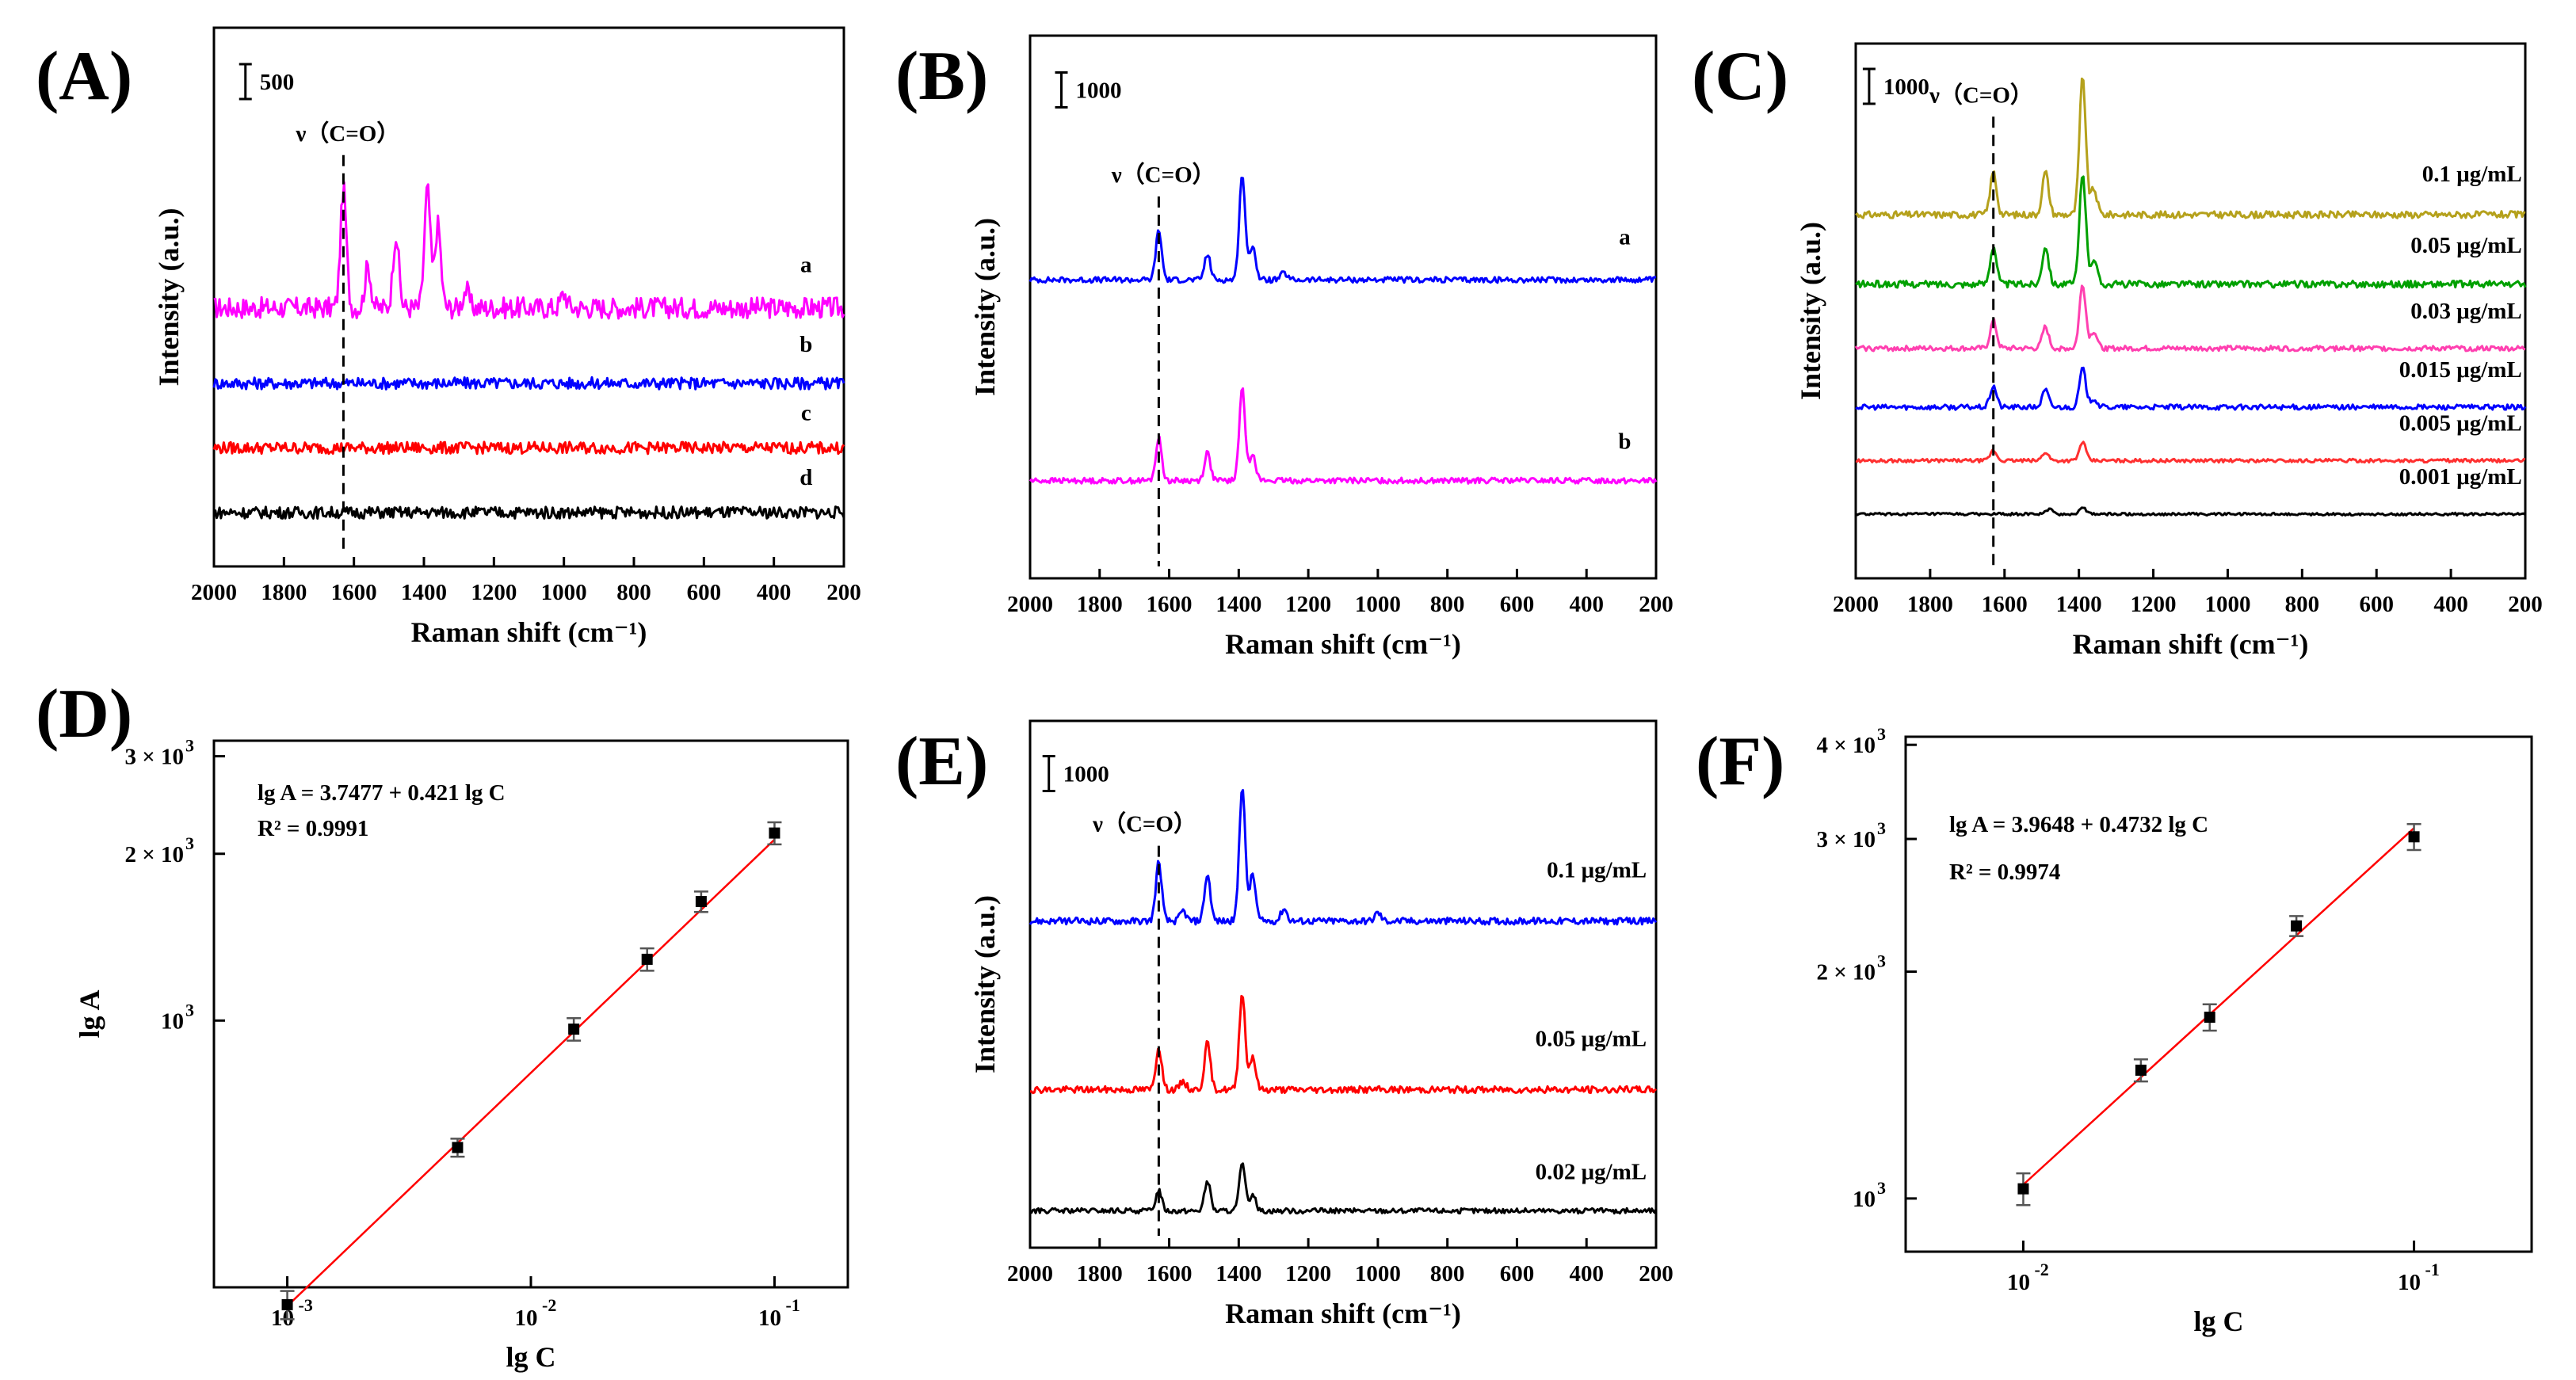 Image resolution: width=2576 pixels, height=1380 pixels. Describe the element at coordinates (84, 714) in the screenshot. I see `panel-label: (D)` at that location.